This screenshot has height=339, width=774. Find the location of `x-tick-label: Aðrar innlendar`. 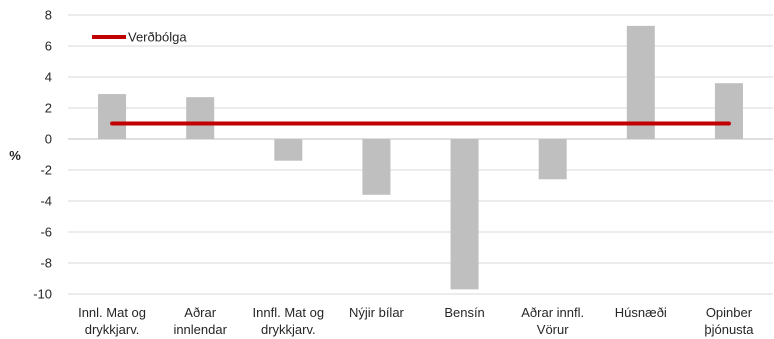

x-tick-label: Aðrar innlendar is located at coordinates (200, 321).